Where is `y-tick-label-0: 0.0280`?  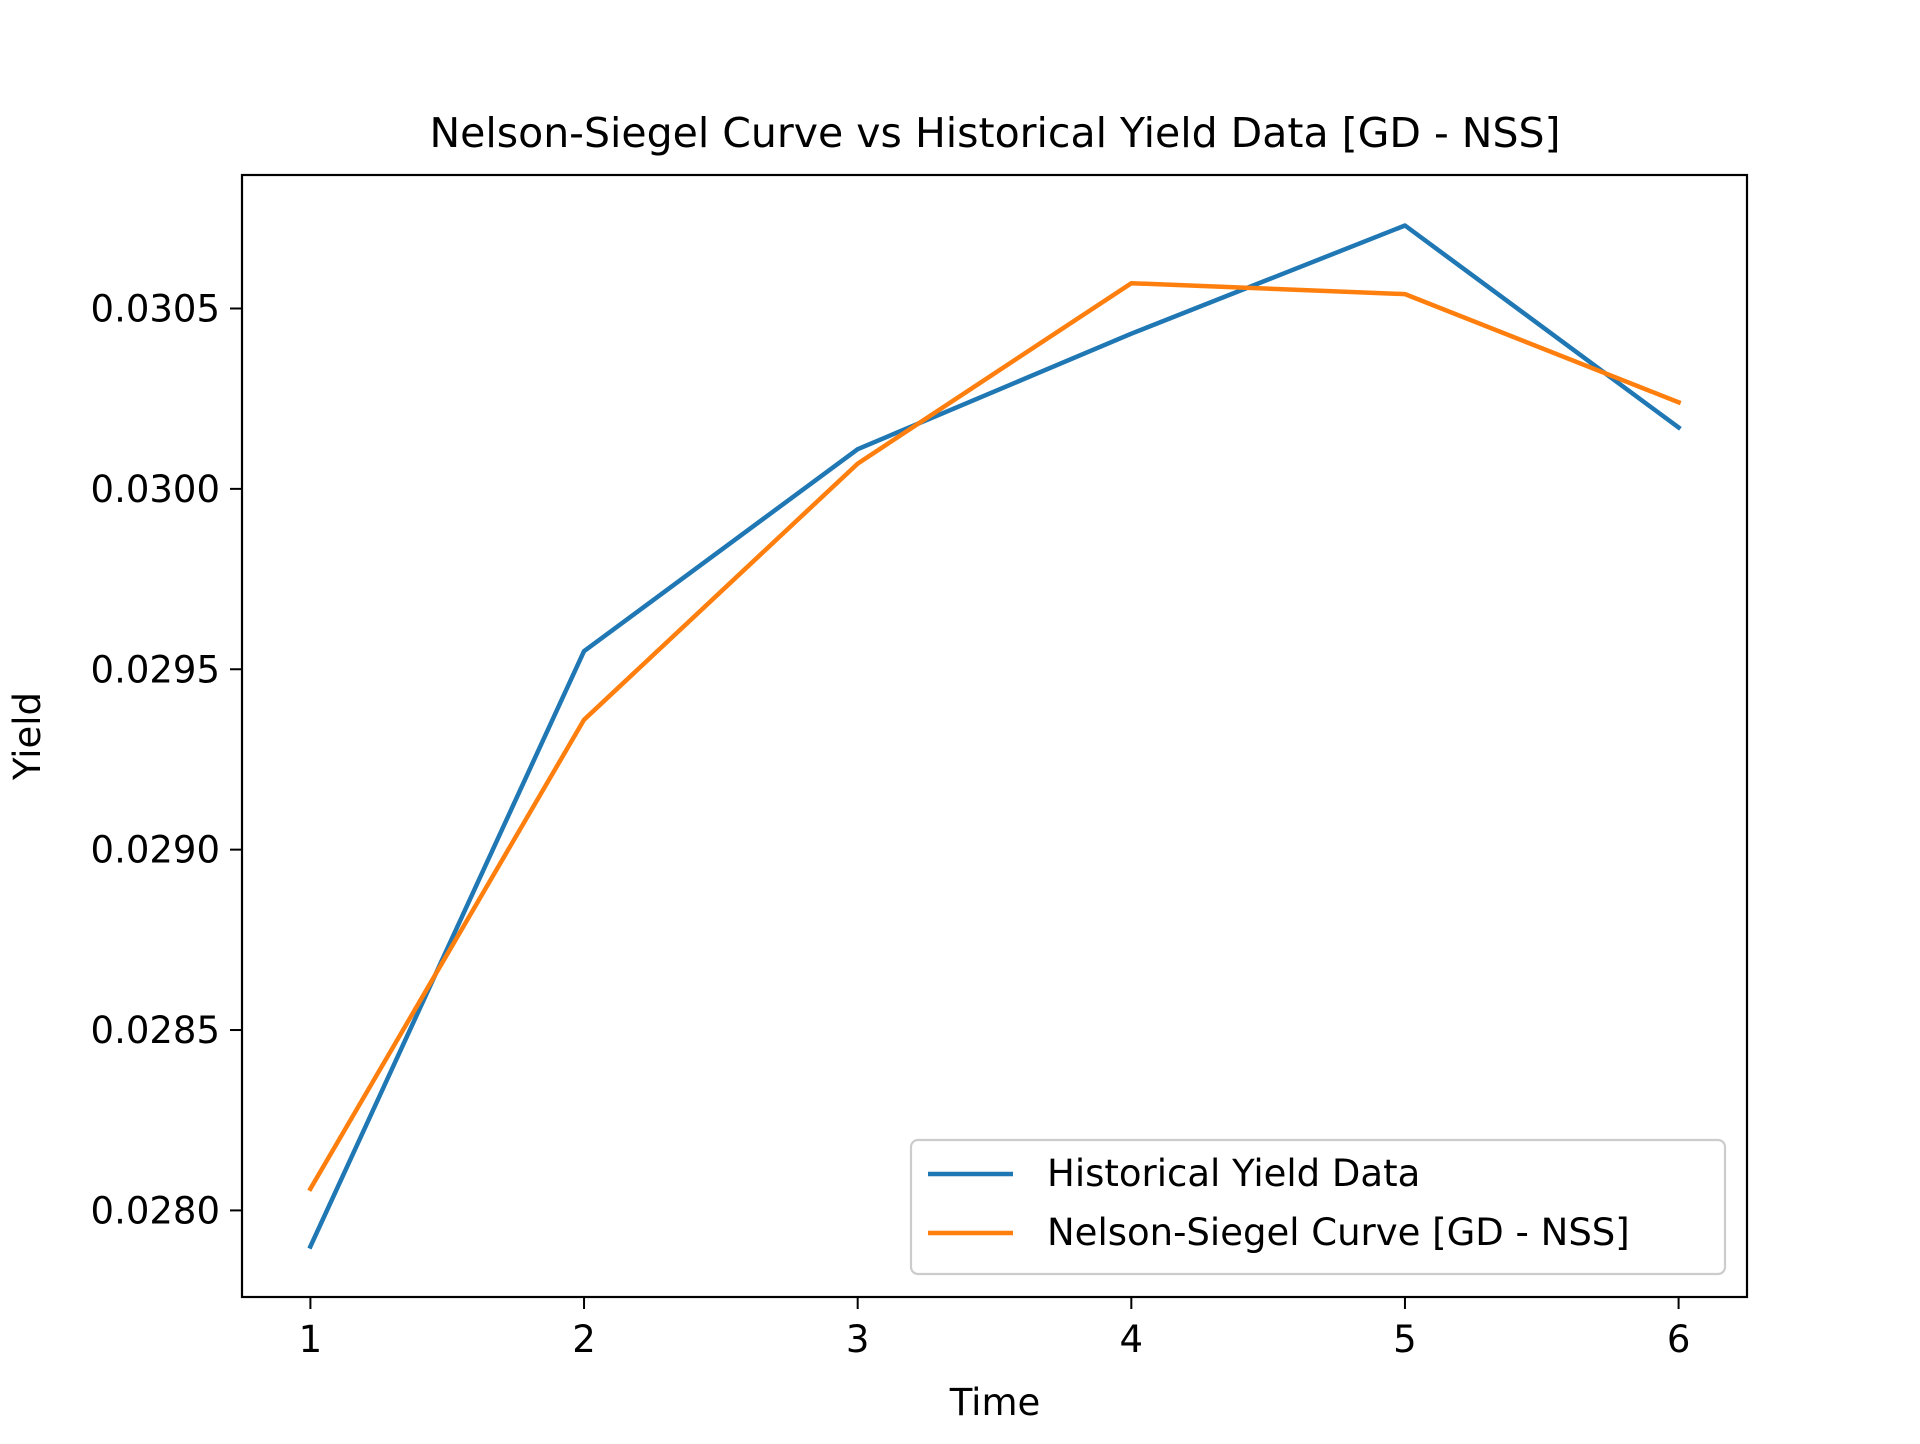
y-tick-label-0: 0.0280 is located at coordinates (155, 1210).